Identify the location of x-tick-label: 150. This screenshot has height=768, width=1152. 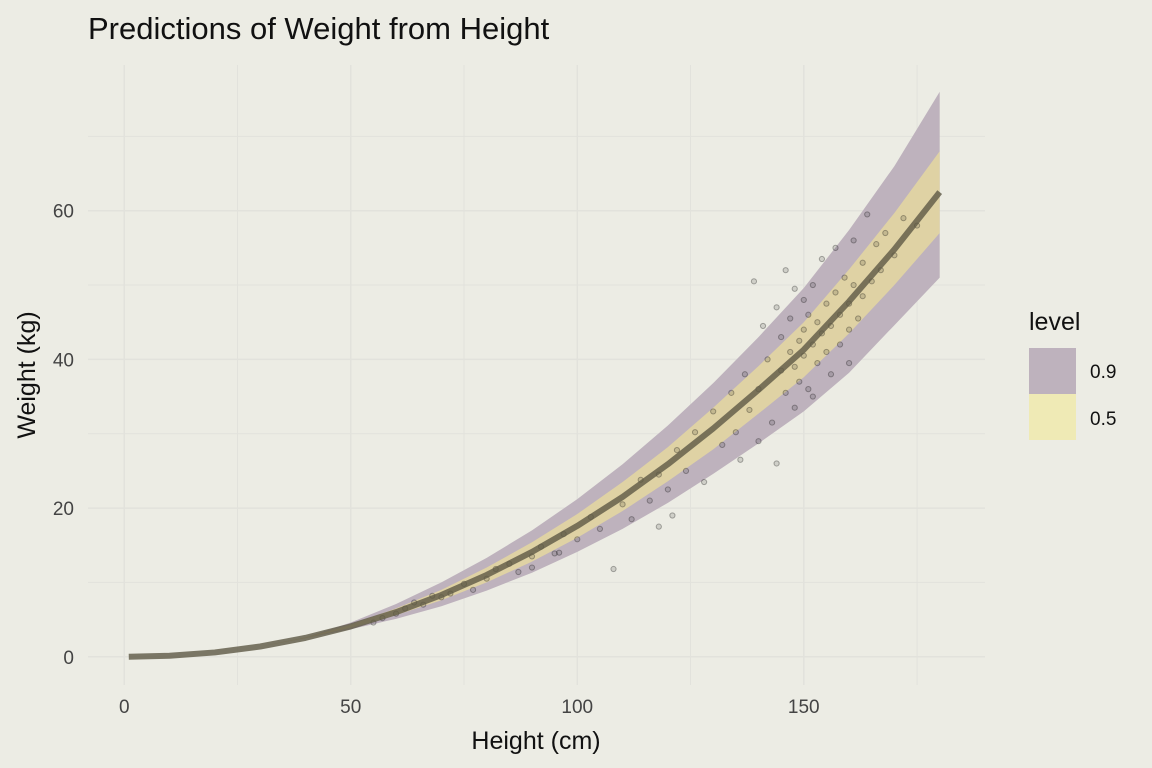
(804, 707).